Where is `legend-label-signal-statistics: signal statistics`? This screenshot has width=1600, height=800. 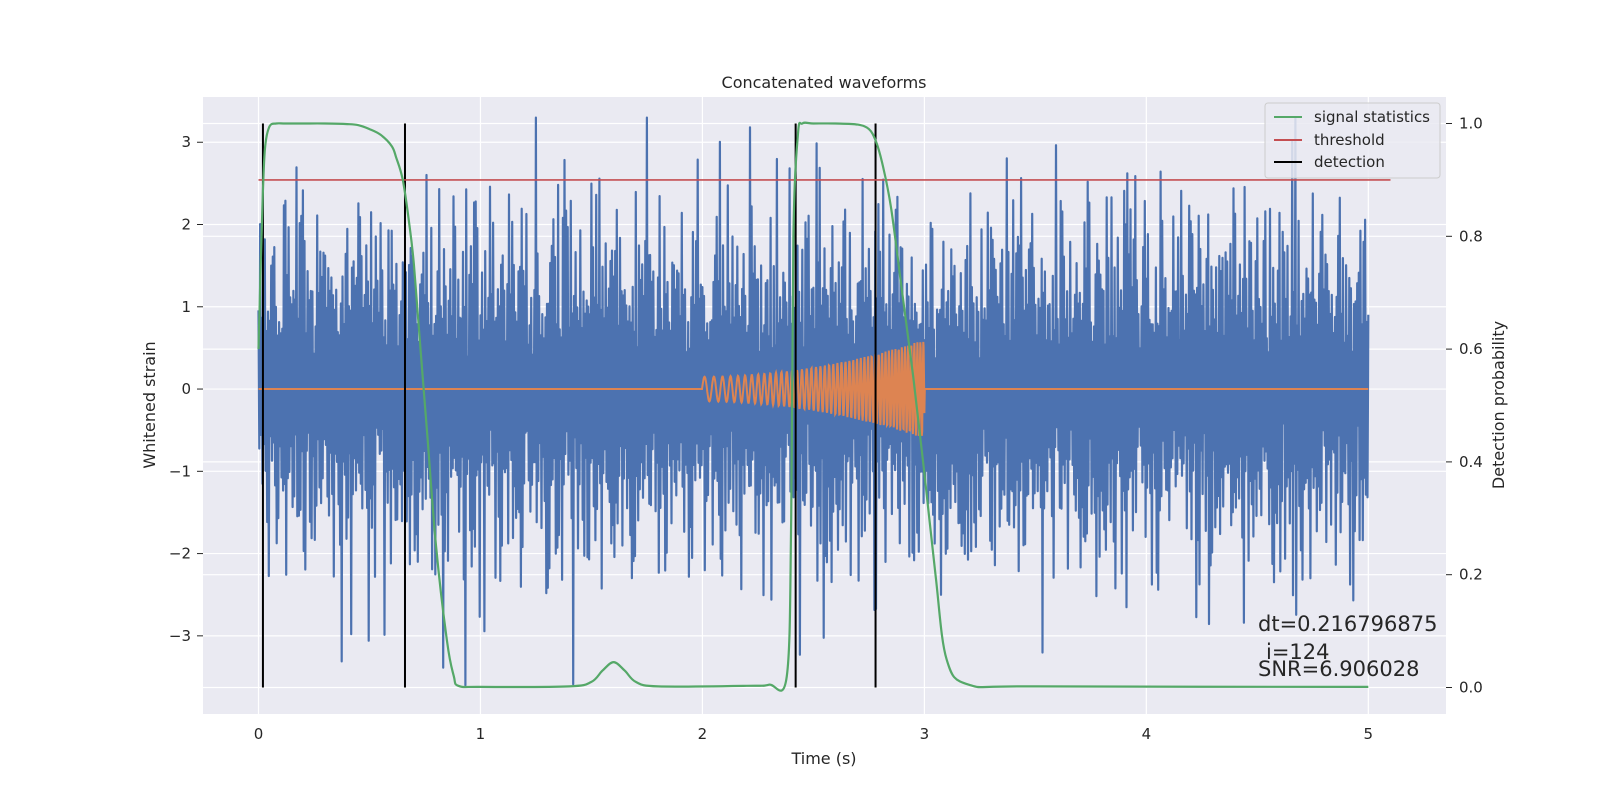 legend-label-signal-statistics: signal statistics is located at coordinates (1372, 117).